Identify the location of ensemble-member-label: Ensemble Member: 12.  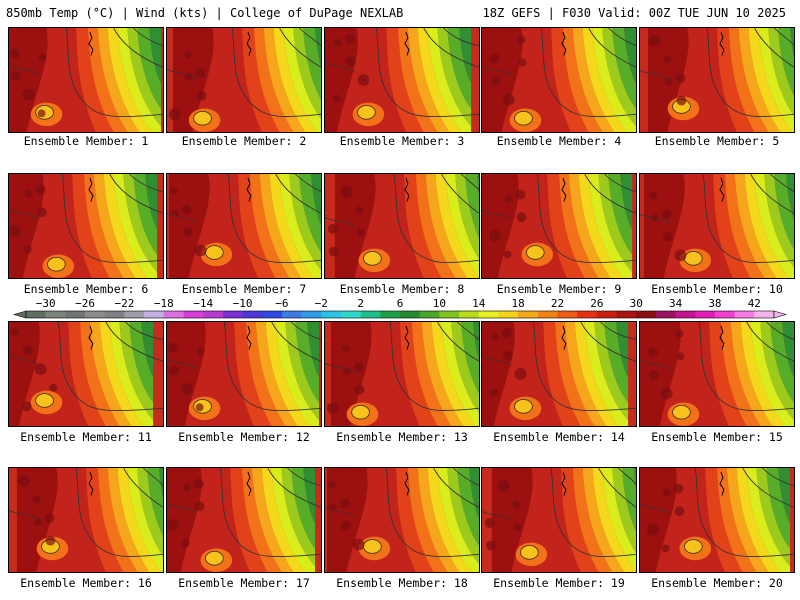
(244, 437).